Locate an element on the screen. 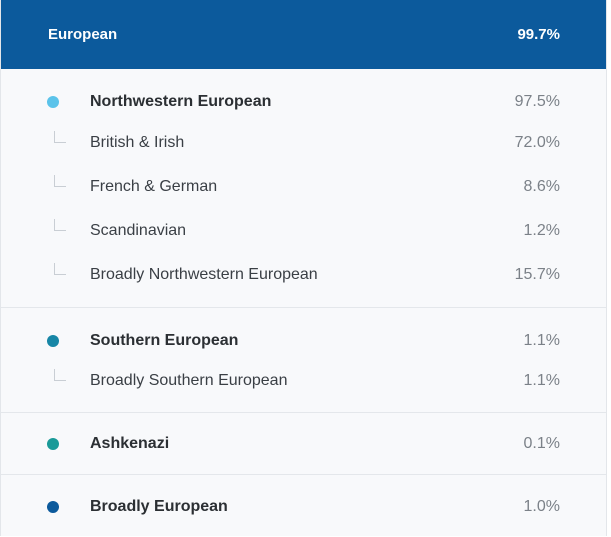 Image resolution: width=611 pixels, height=537 pixels. ancestry-header-percent: 99.7% is located at coordinates (538, 34).